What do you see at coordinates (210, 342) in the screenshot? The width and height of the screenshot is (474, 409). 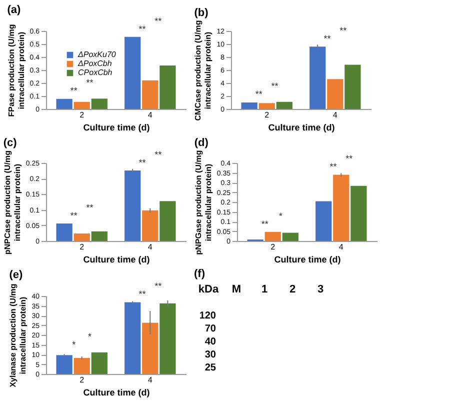 I see `text: 40` at bounding box center [210, 342].